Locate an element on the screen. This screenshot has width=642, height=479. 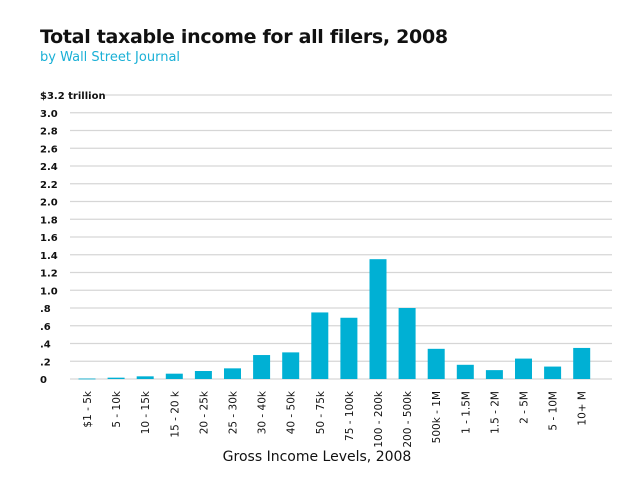
x-tick-label: 100 - 200k is located at coordinates (379, 419).